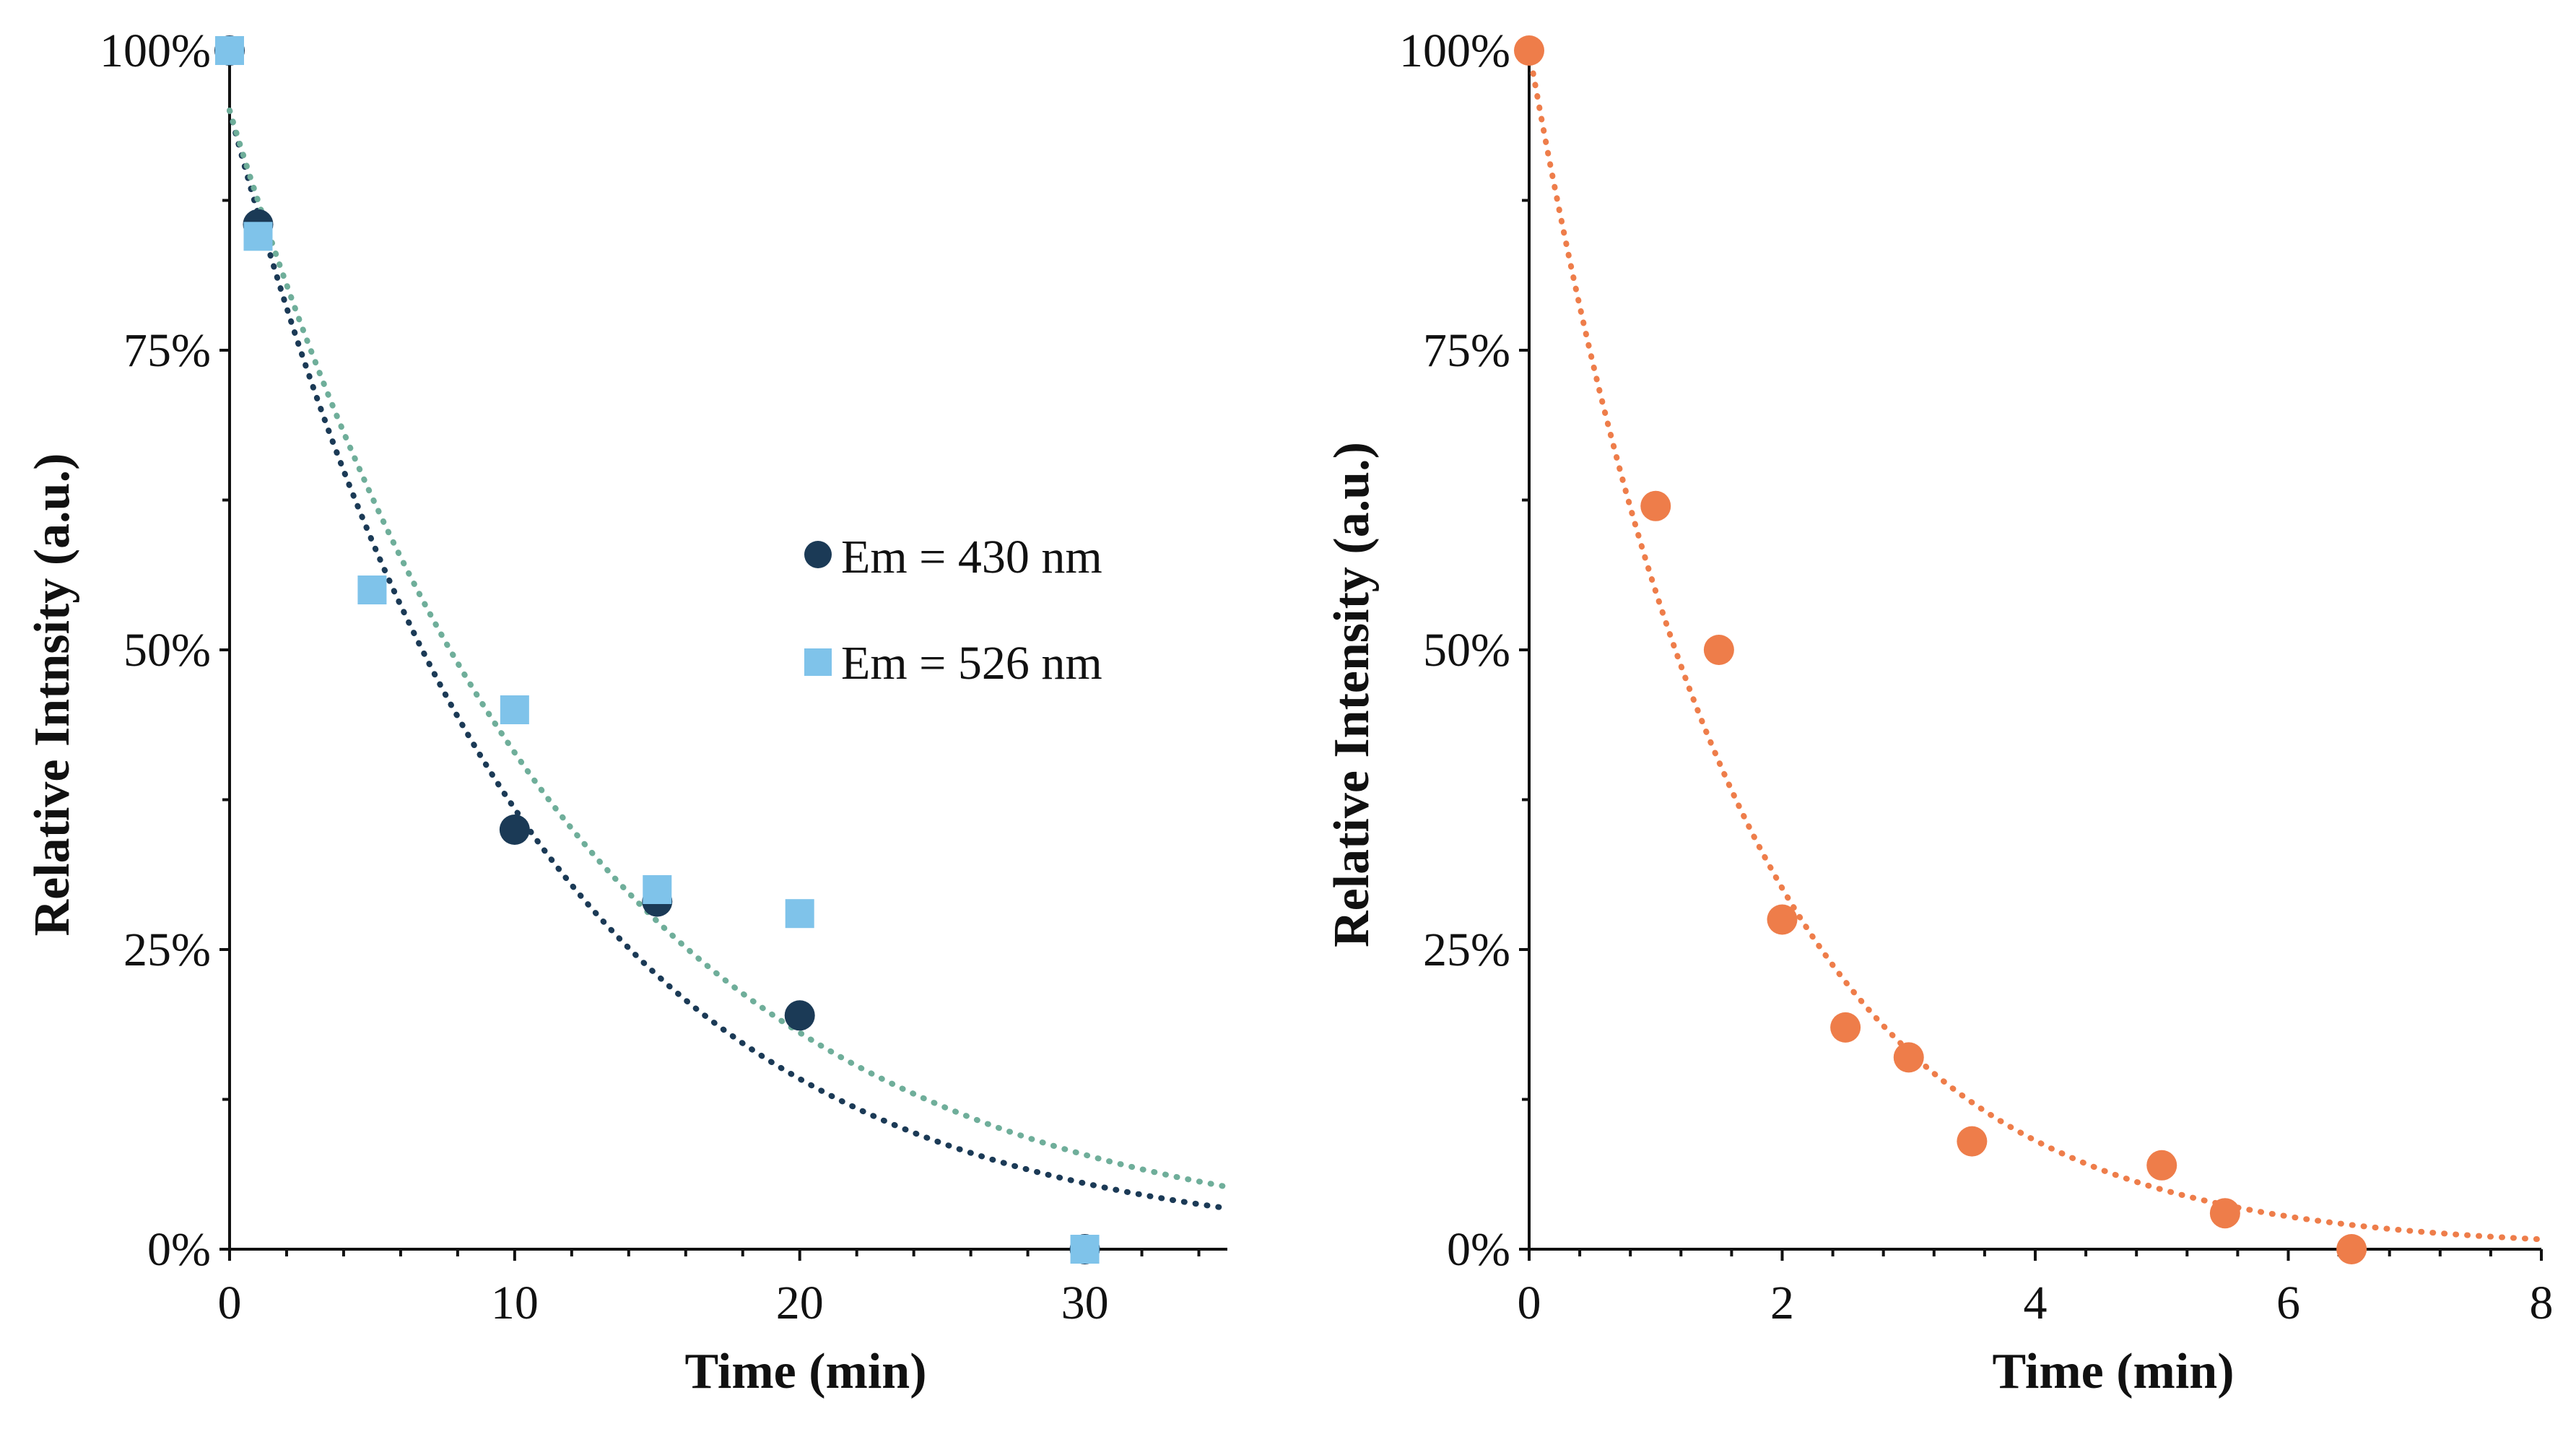 The width and height of the screenshot is (2576, 1429). I want to click on y-axis-title-right: Relative Intensity (a.u.), so click(1352, 694).